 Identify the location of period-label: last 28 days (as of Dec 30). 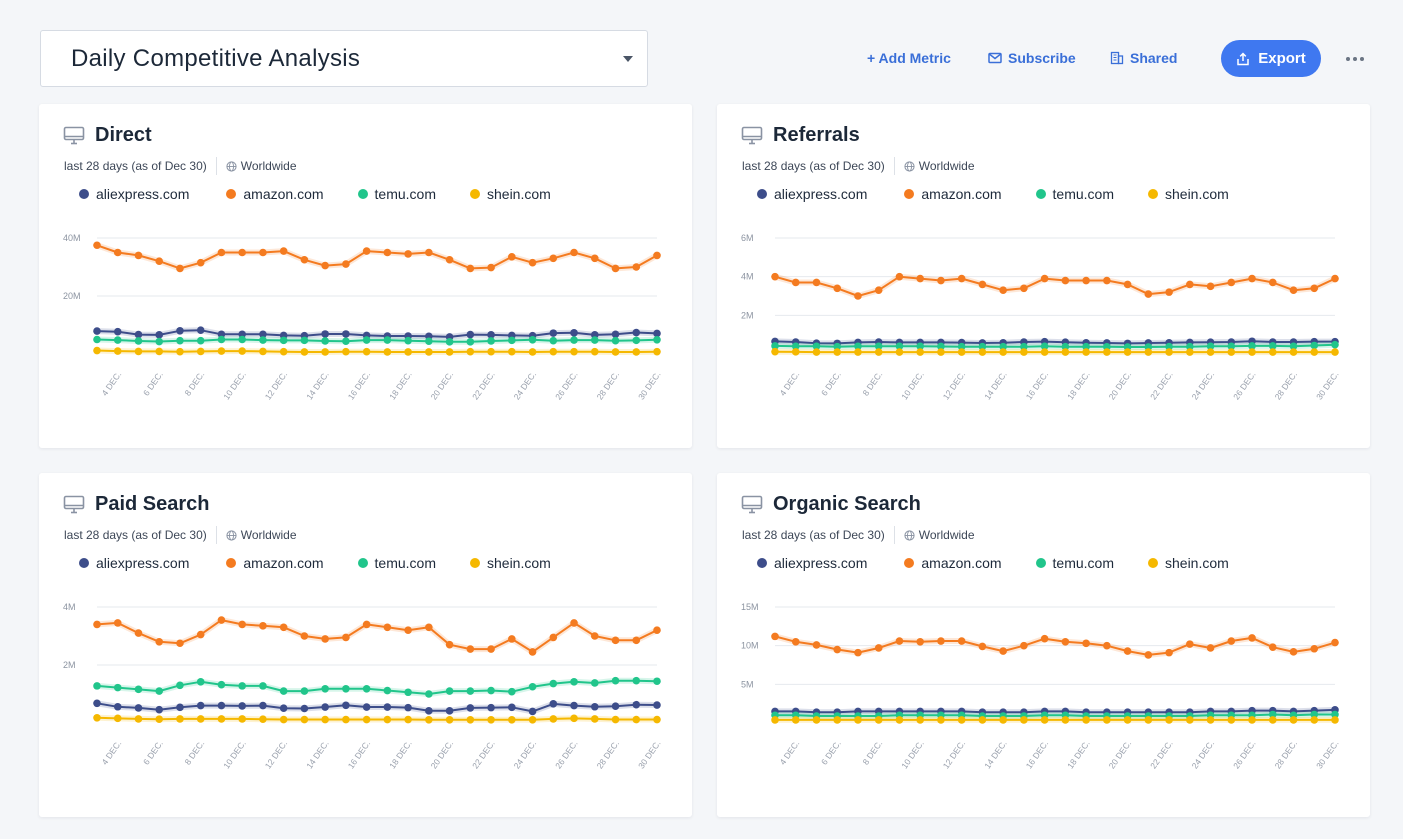
(813, 166).